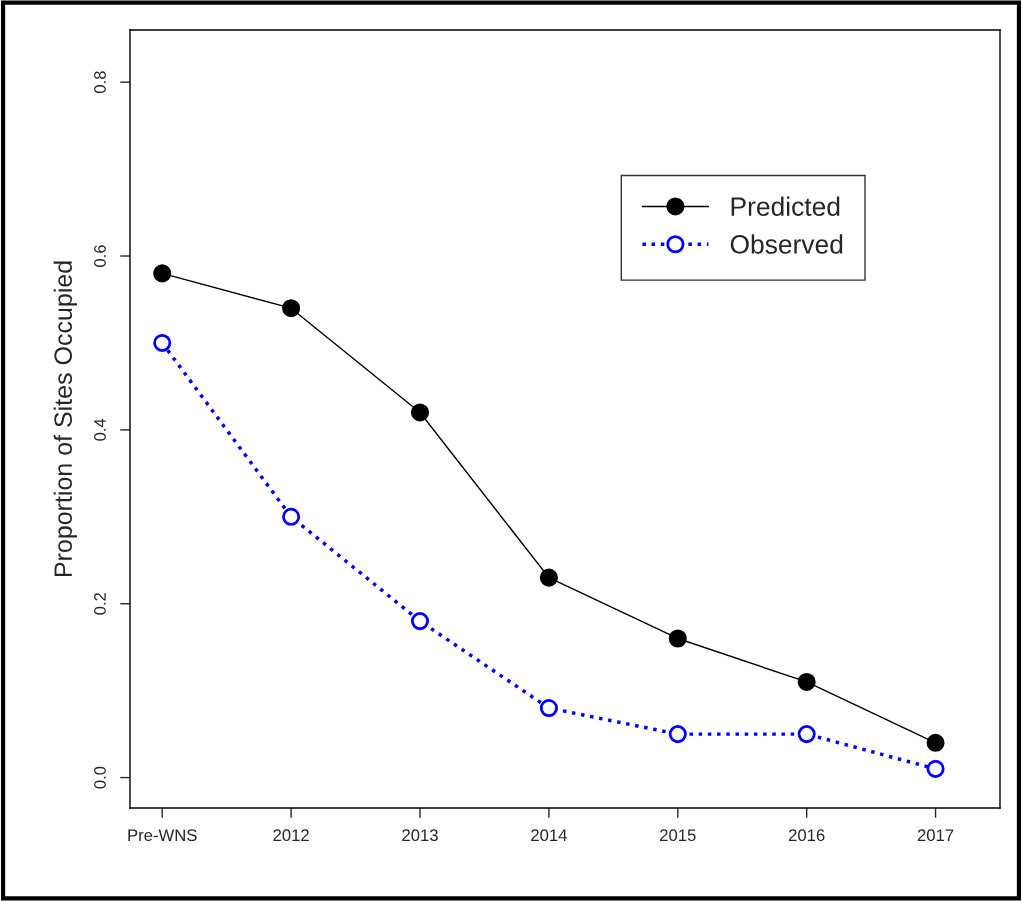 This screenshot has width=1022, height=901. I want to click on x-tick-label: 2014, so click(549, 835).